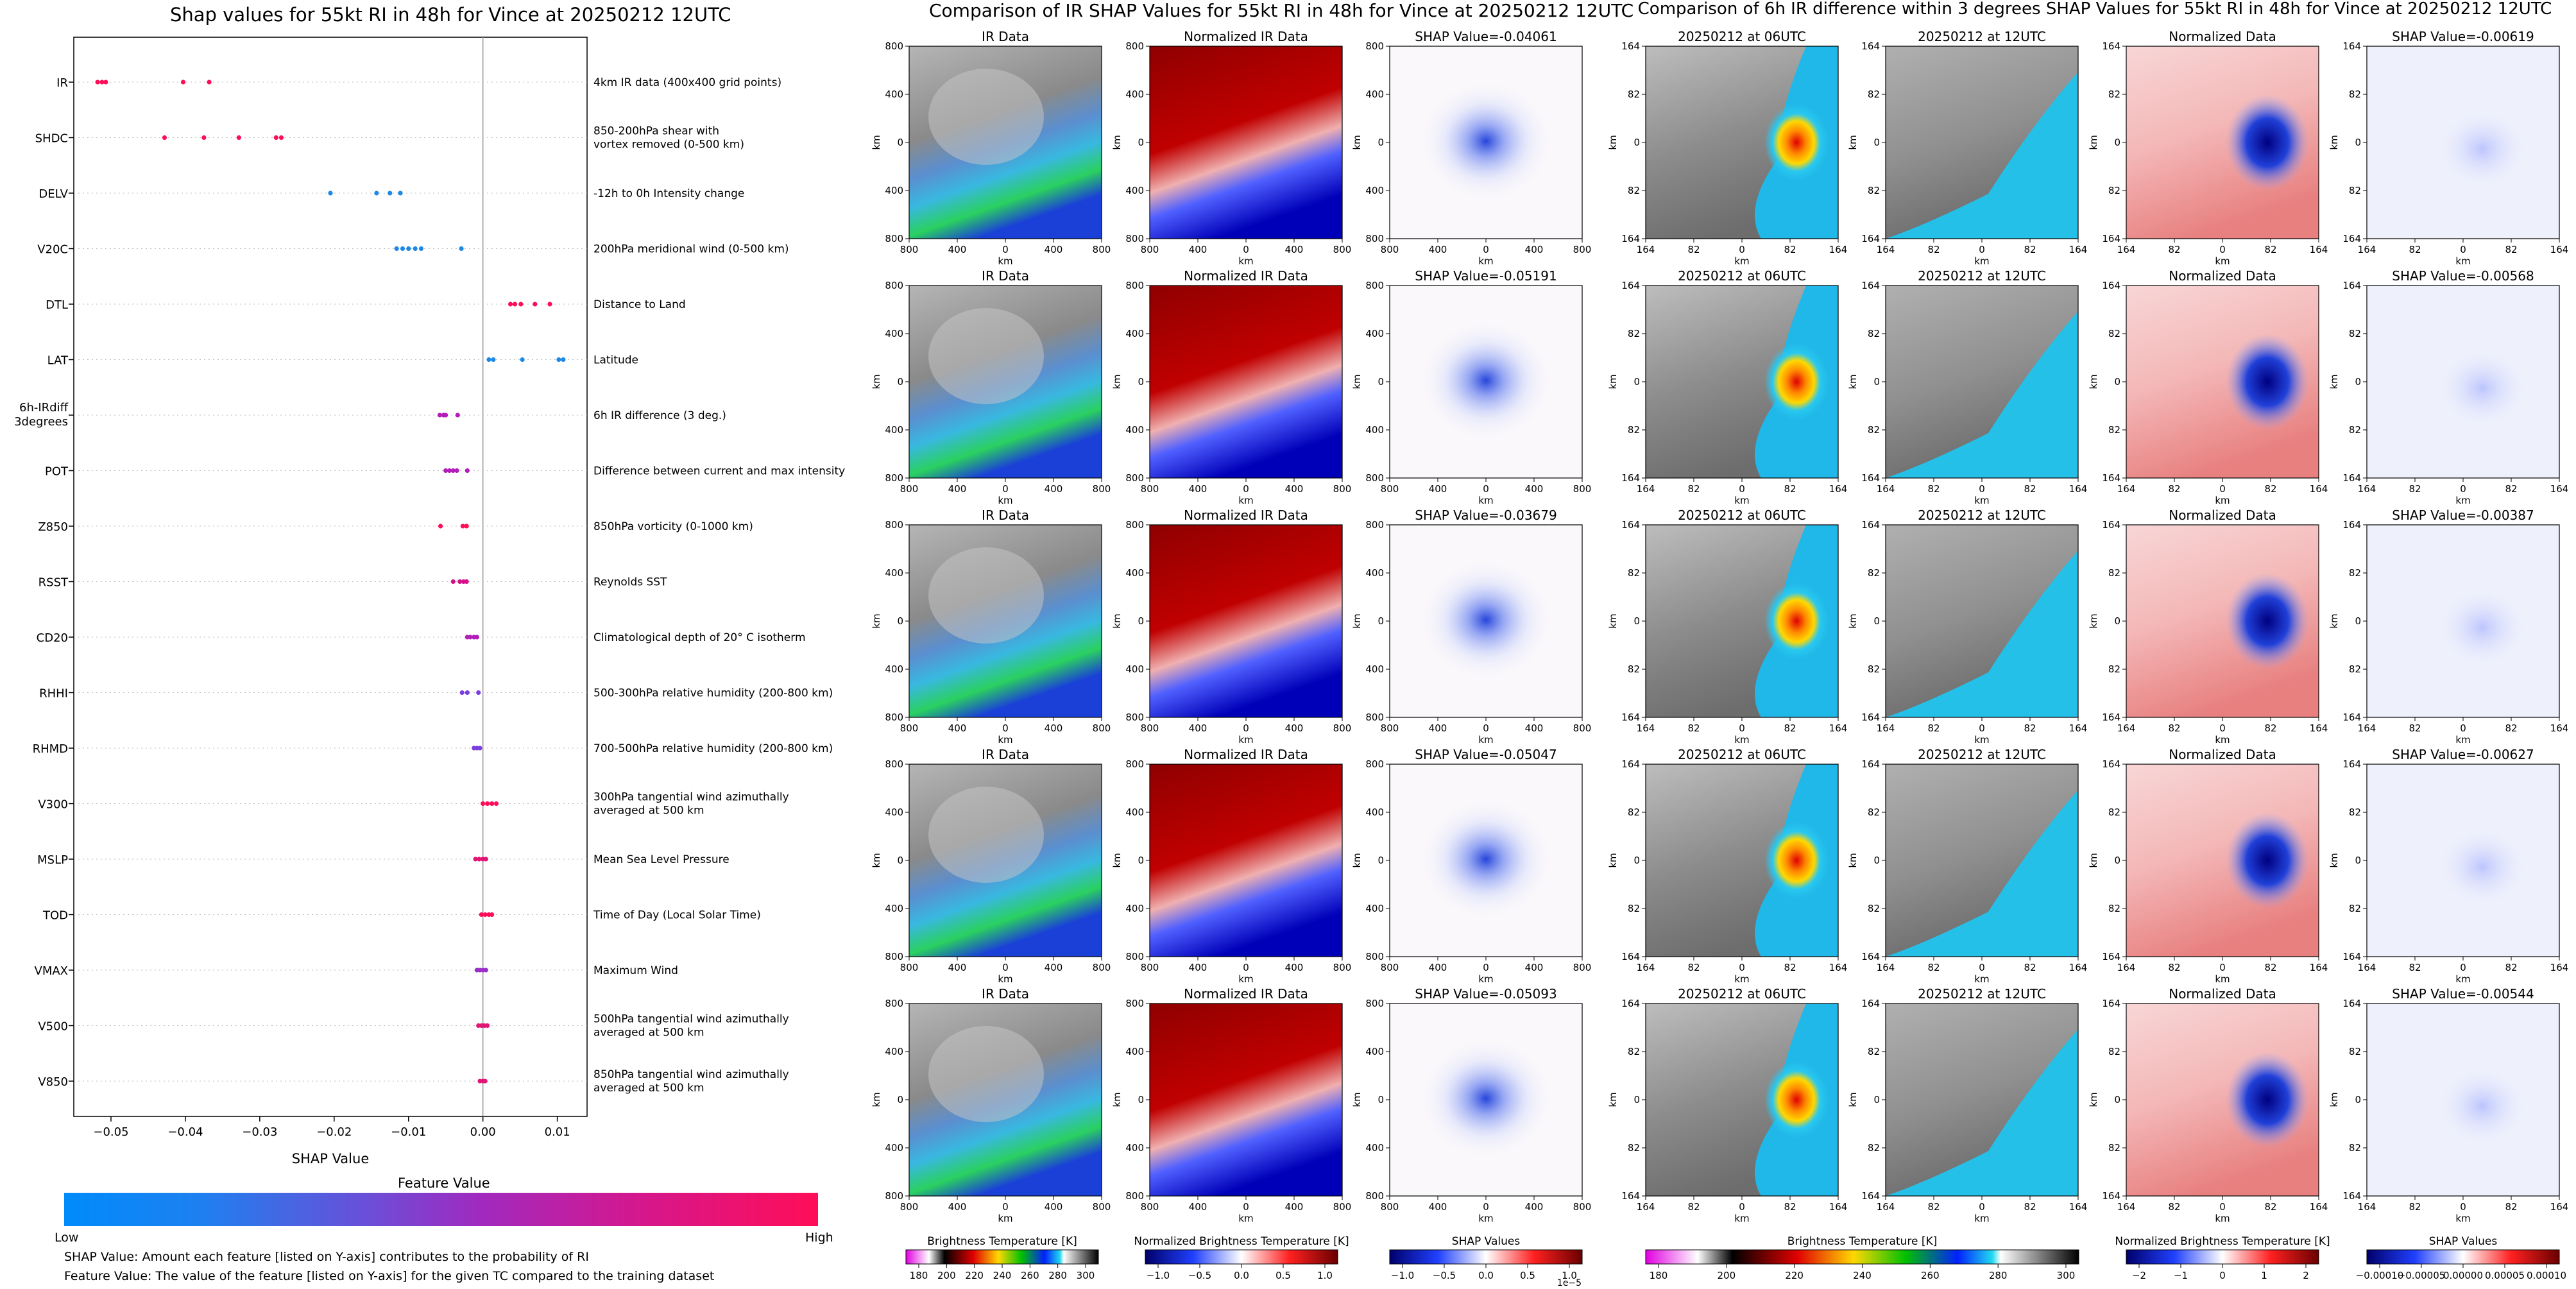 The height and width of the screenshot is (1289, 2576). What do you see at coordinates (53, 1082) in the screenshot?
I see `feature-name: V850` at bounding box center [53, 1082].